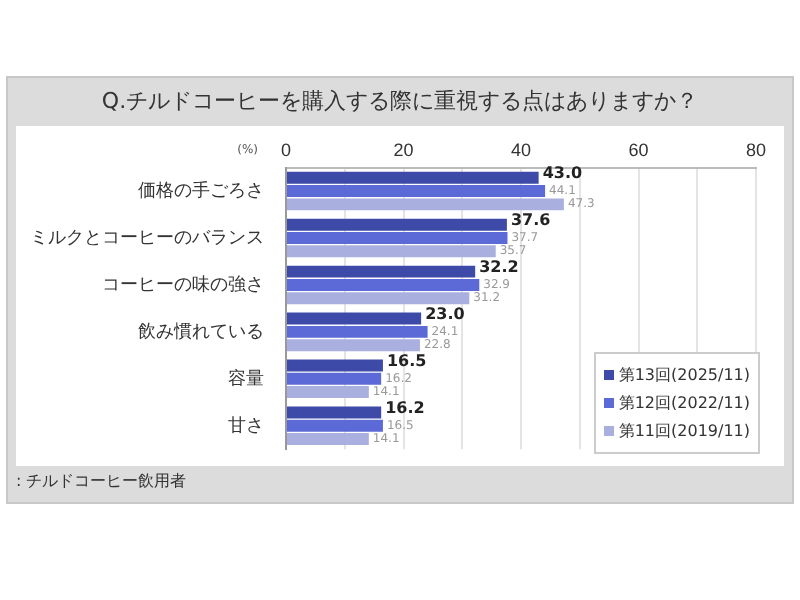 This screenshot has height=600, width=800. What do you see at coordinates (445, 313) in the screenshot?
I see `data-label: 23.0` at bounding box center [445, 313].